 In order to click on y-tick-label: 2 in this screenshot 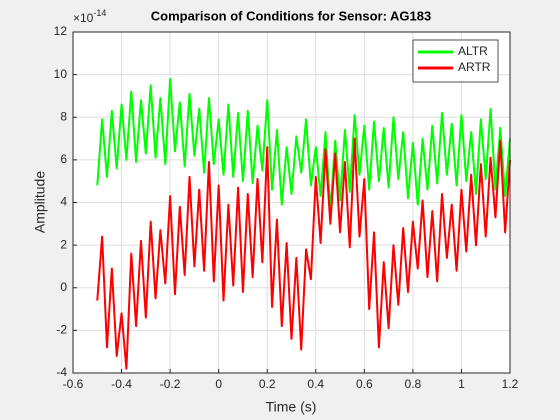, I will do `click(63, 244)`.